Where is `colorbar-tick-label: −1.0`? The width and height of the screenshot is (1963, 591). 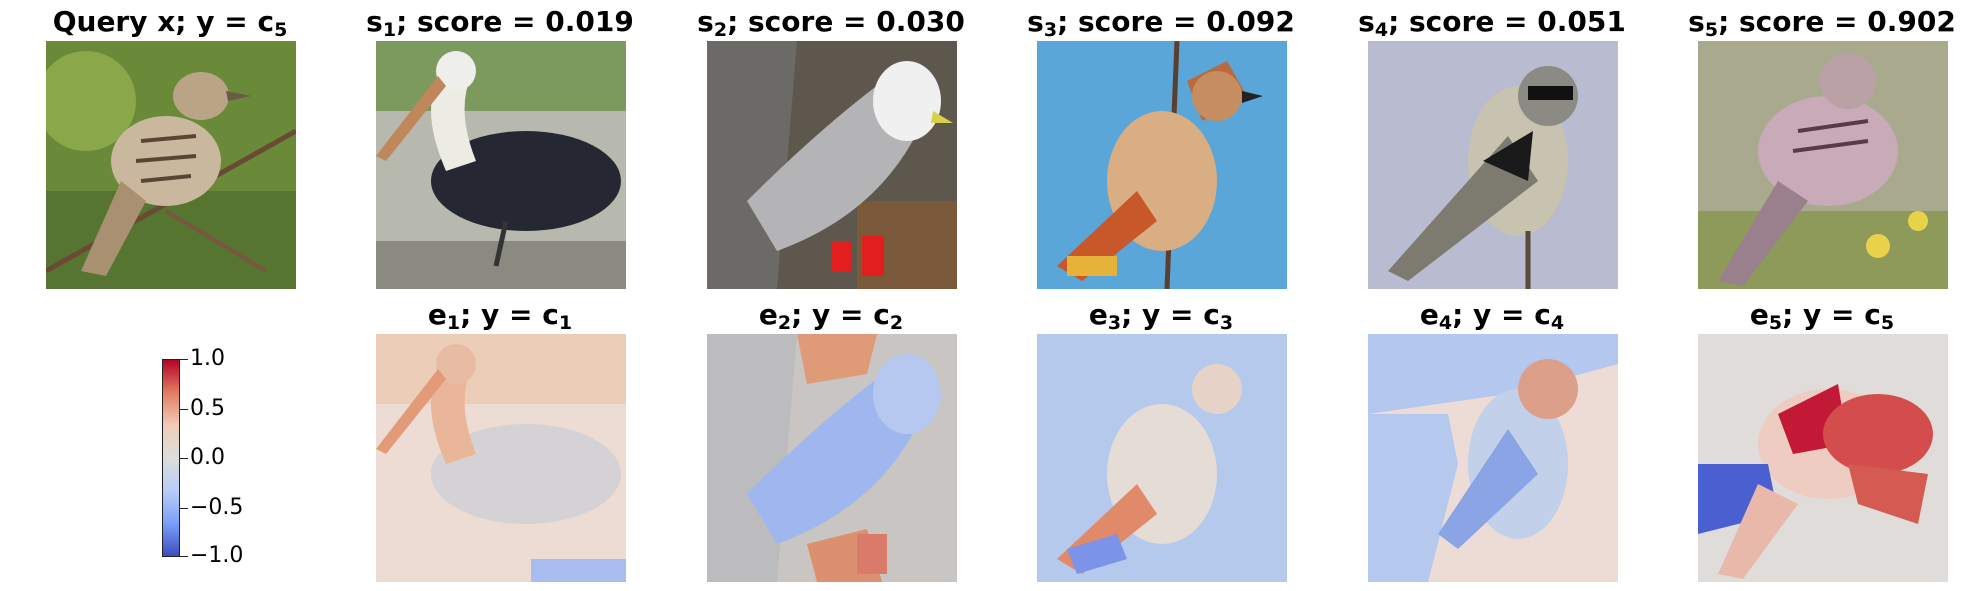 colorbar-tick-label: −1.0 is located at coordinates (217, 555).